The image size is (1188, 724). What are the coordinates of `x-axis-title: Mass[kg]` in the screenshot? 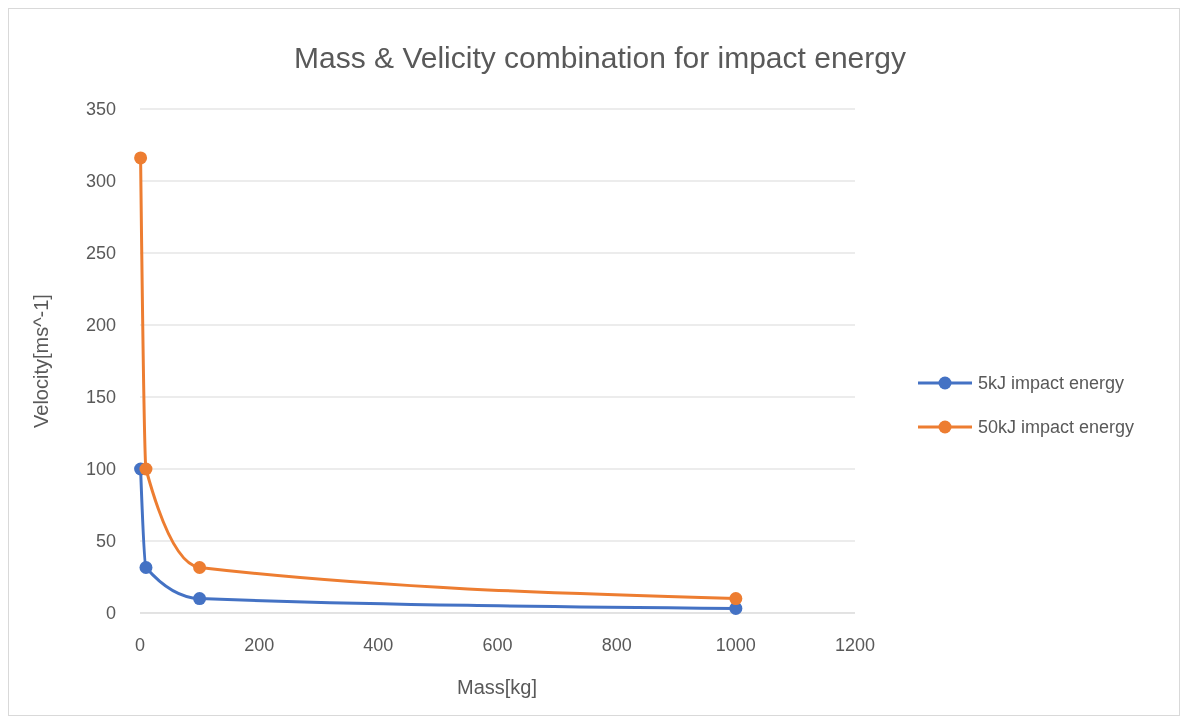 It's located at (497, 687).